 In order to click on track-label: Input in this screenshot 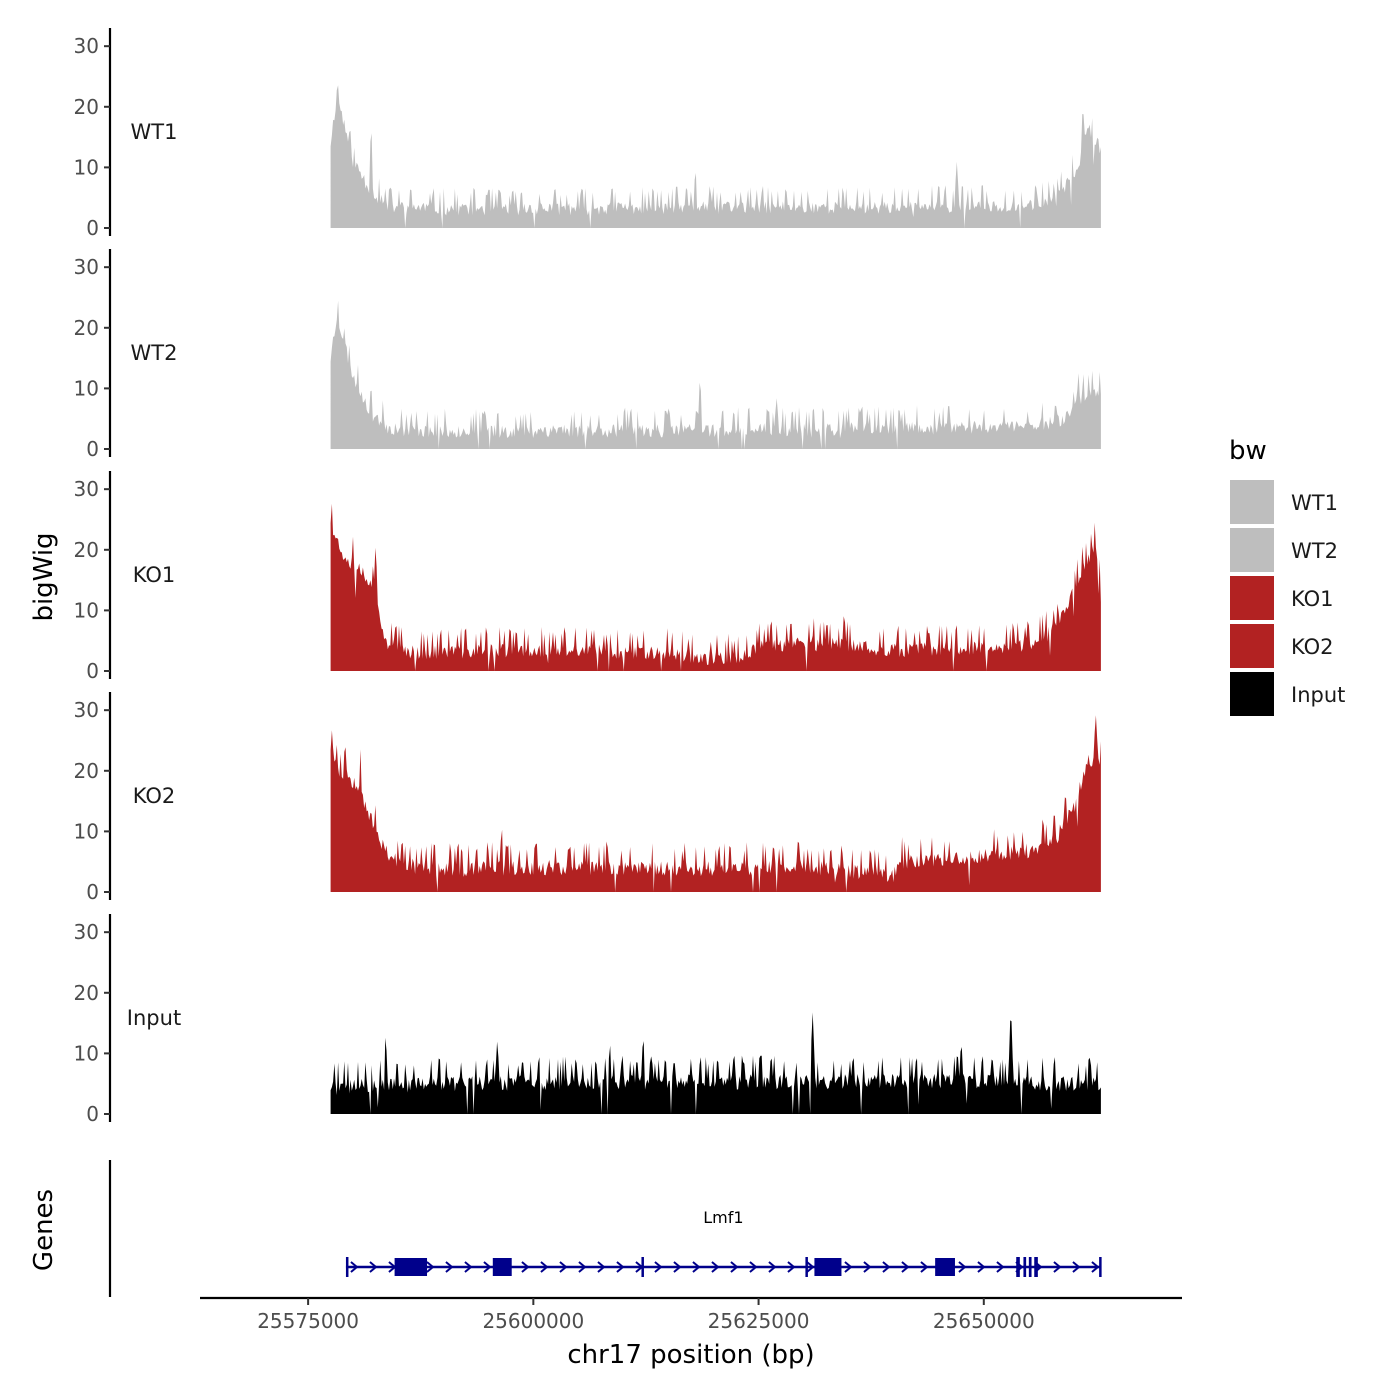, I will do `click(154, 1018)`.